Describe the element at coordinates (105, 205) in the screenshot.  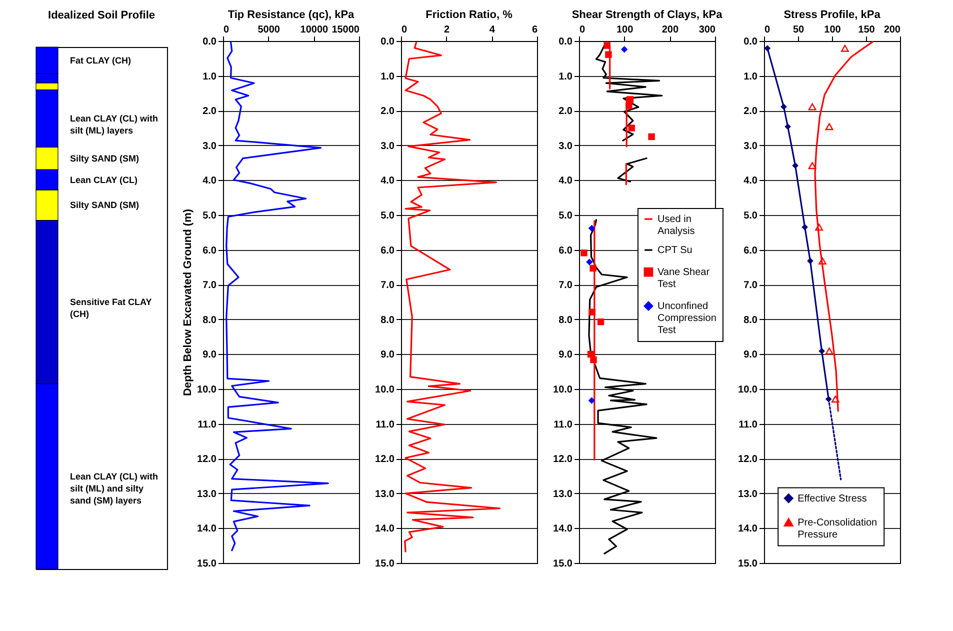
I see `series-label: Silty SAND (SM)` at that location.